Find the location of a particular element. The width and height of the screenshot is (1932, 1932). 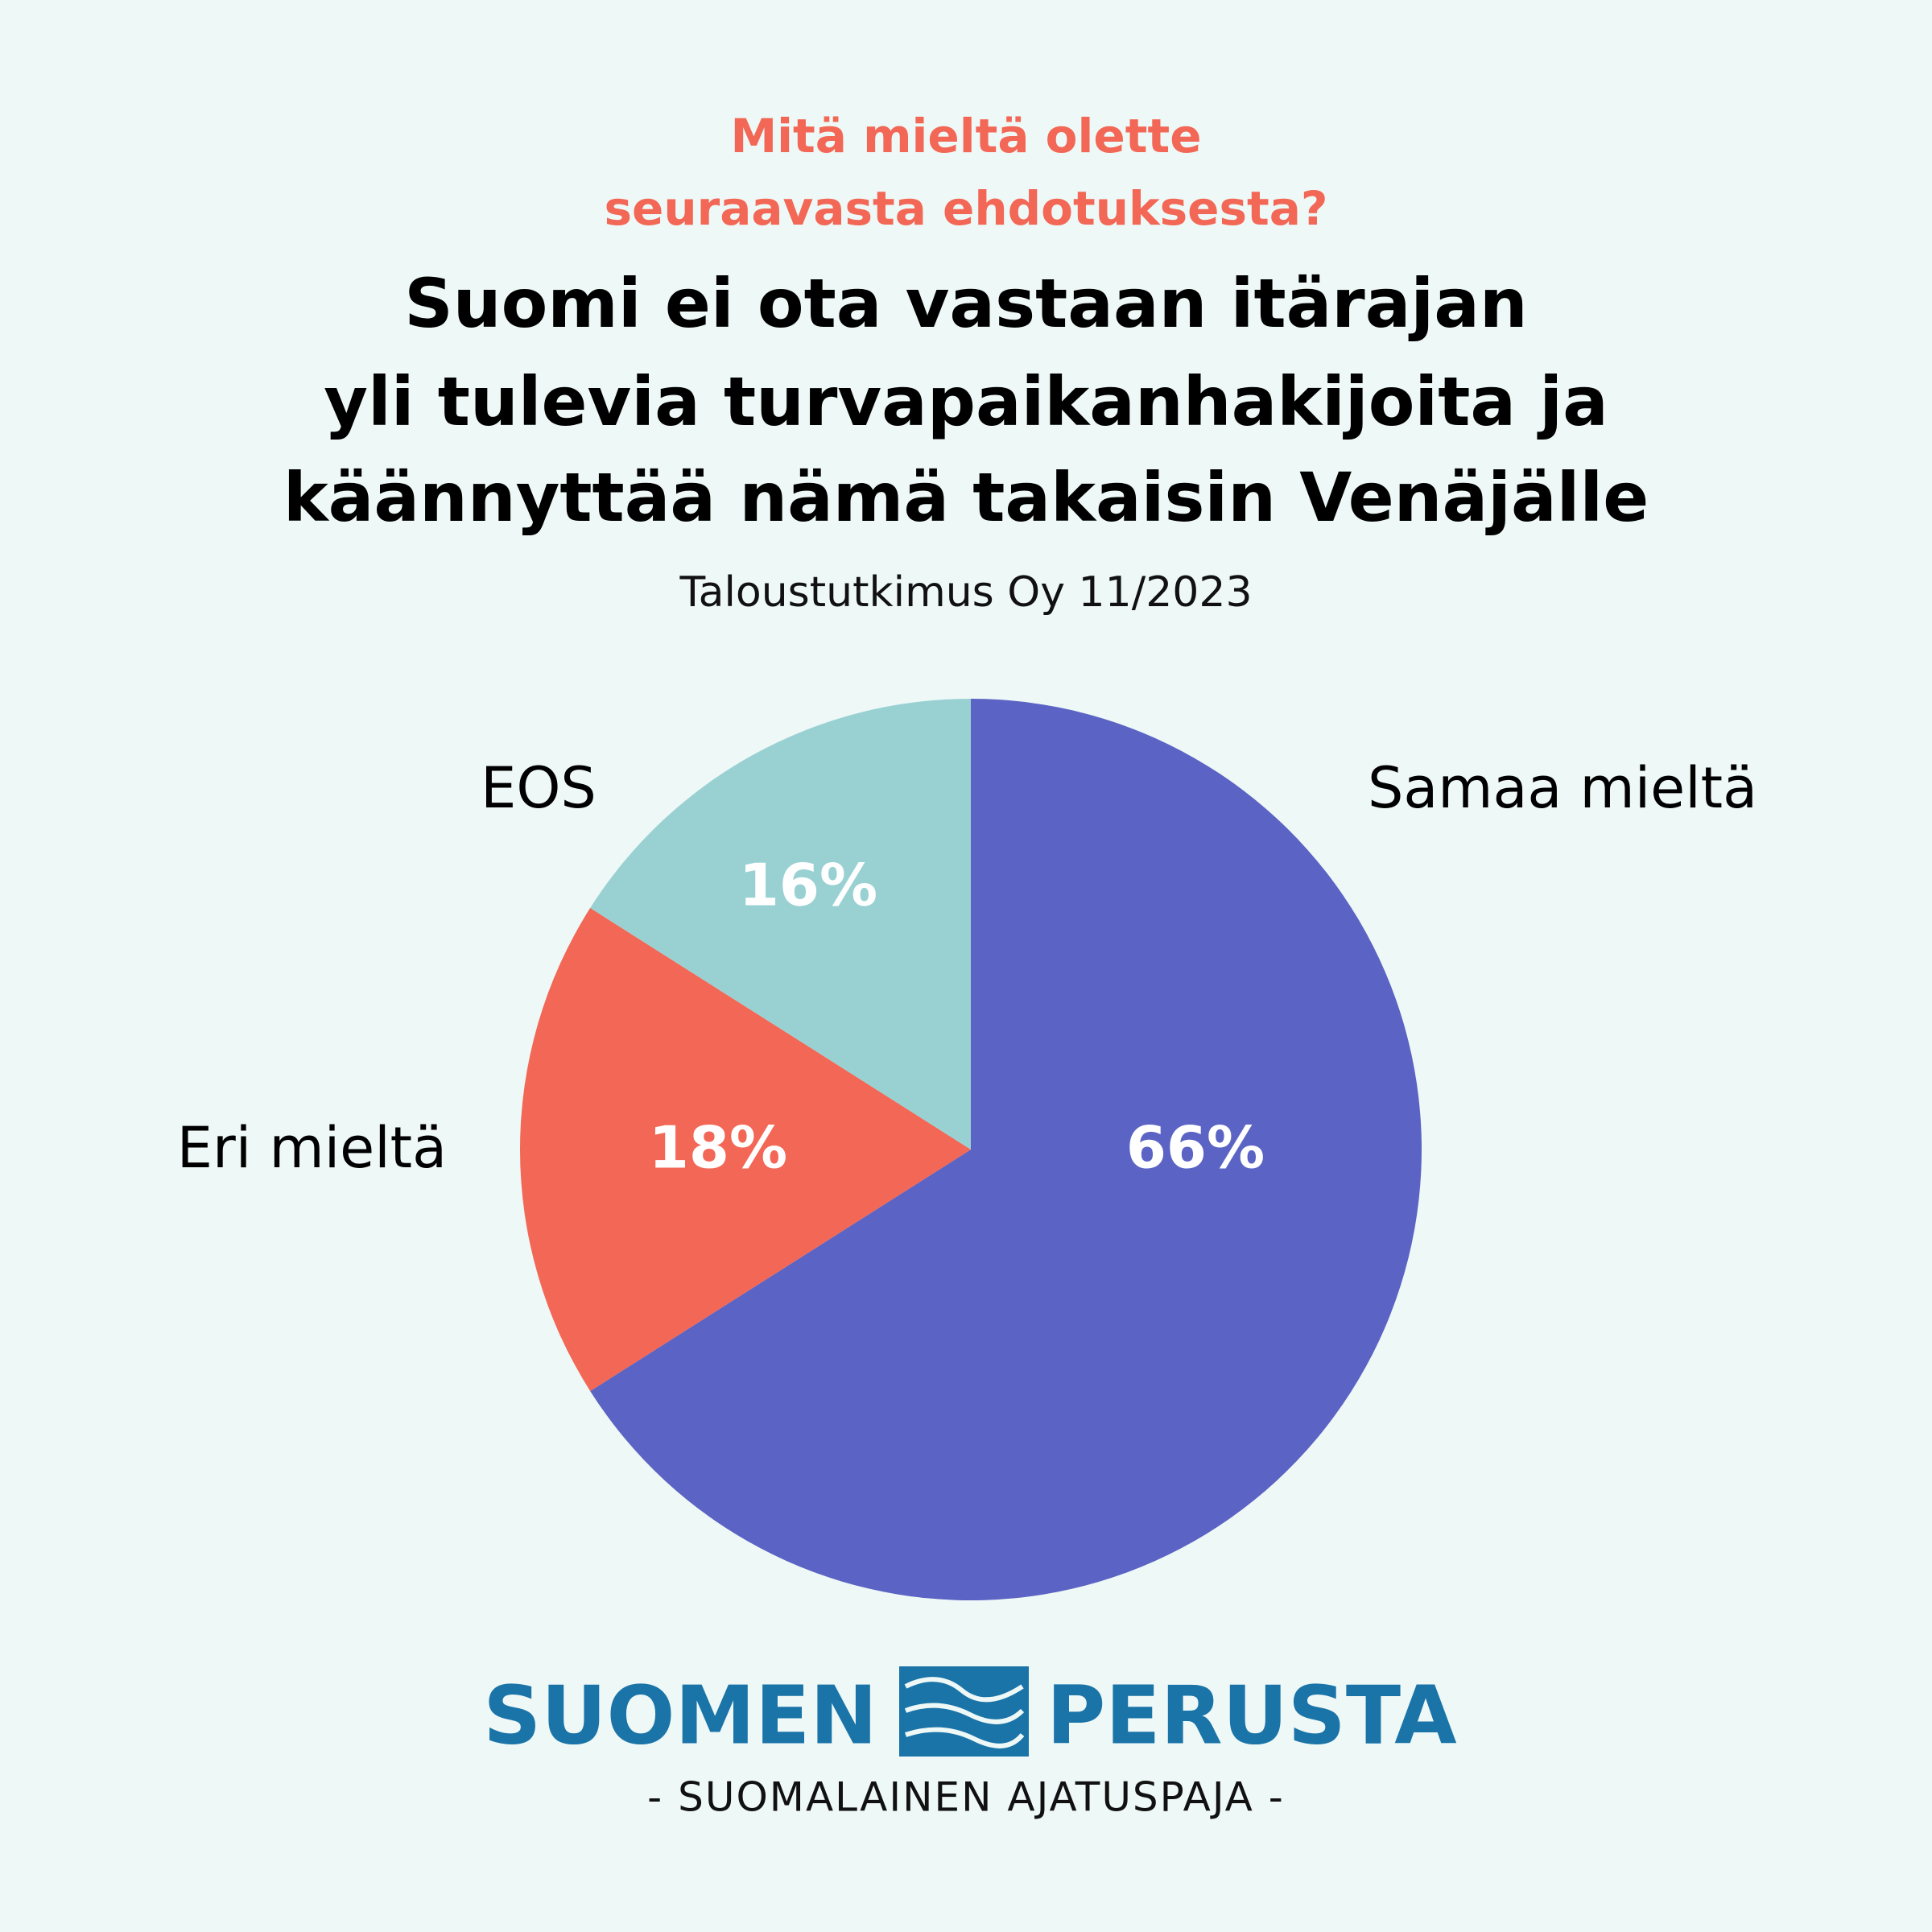

chart-subtitle: Taloustutkimus Oy 11/2023 is located at coordinates (966, 592).